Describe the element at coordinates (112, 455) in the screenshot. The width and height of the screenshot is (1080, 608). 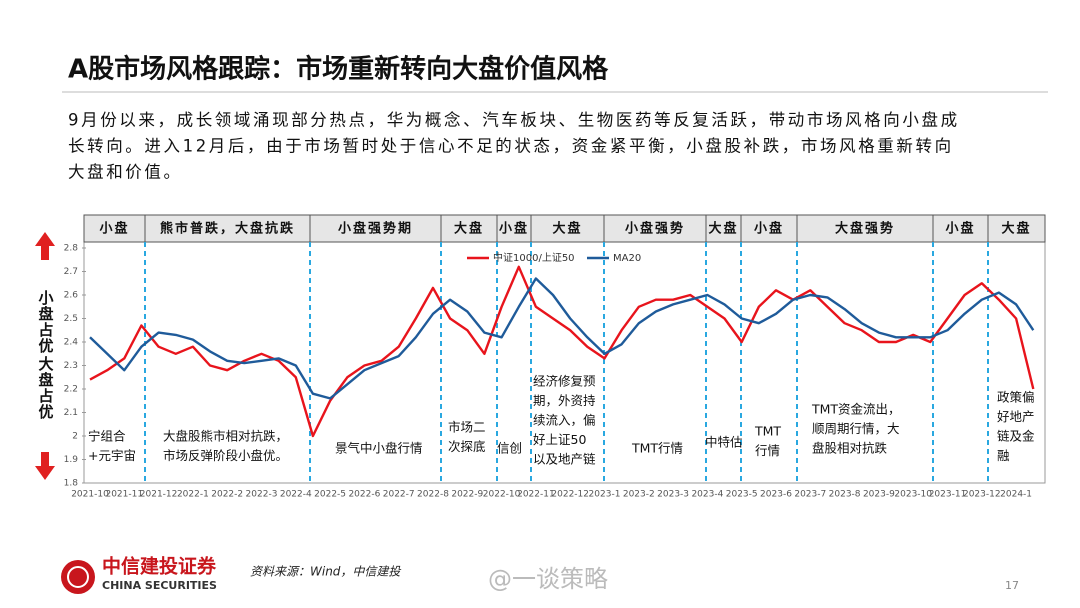
I see `annotation: +元宇宙` at that location.